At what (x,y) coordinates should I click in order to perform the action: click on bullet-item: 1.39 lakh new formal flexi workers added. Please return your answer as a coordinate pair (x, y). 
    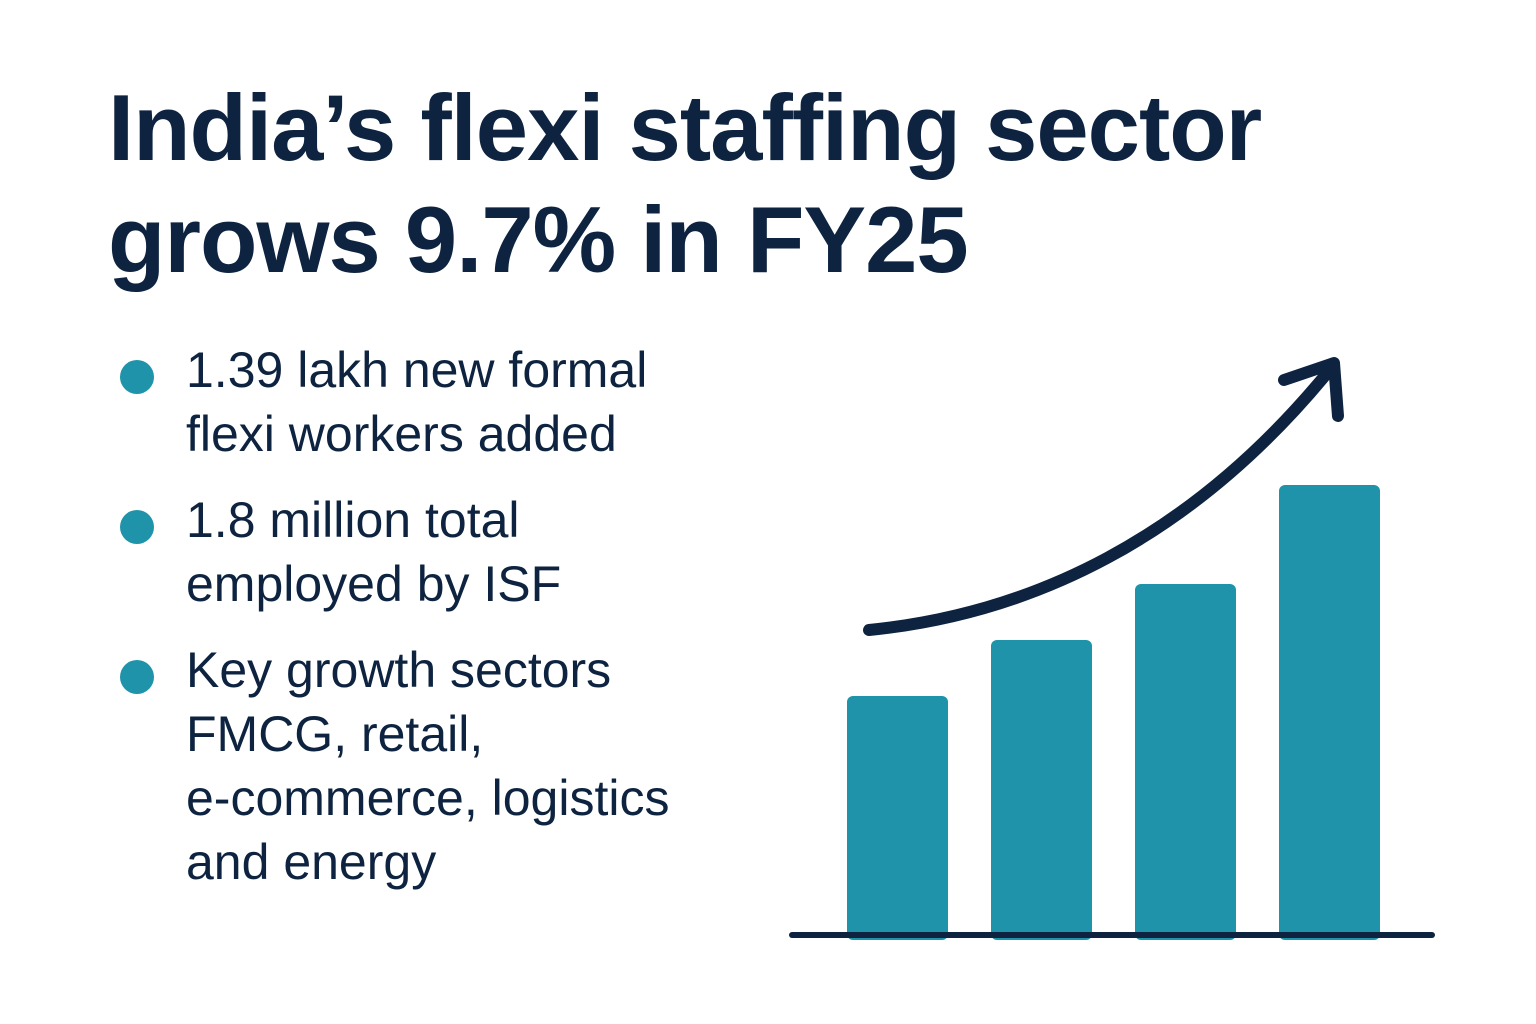
    Looking at the image, I should click on (438, 402).